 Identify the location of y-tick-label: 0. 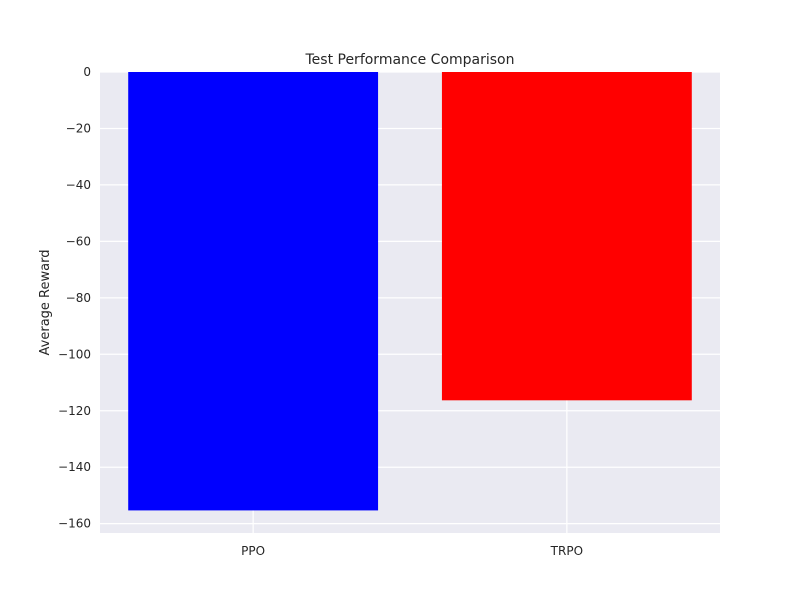
(87, 72).